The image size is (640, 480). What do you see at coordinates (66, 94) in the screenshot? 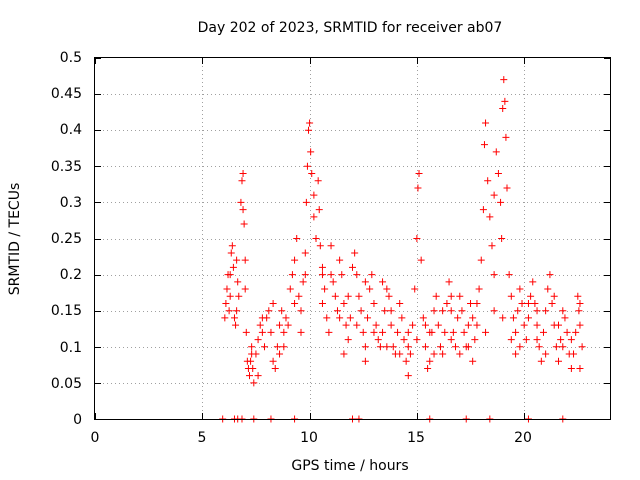
I see `y-tick-label: 0.45` at bounding box center [66, 94].